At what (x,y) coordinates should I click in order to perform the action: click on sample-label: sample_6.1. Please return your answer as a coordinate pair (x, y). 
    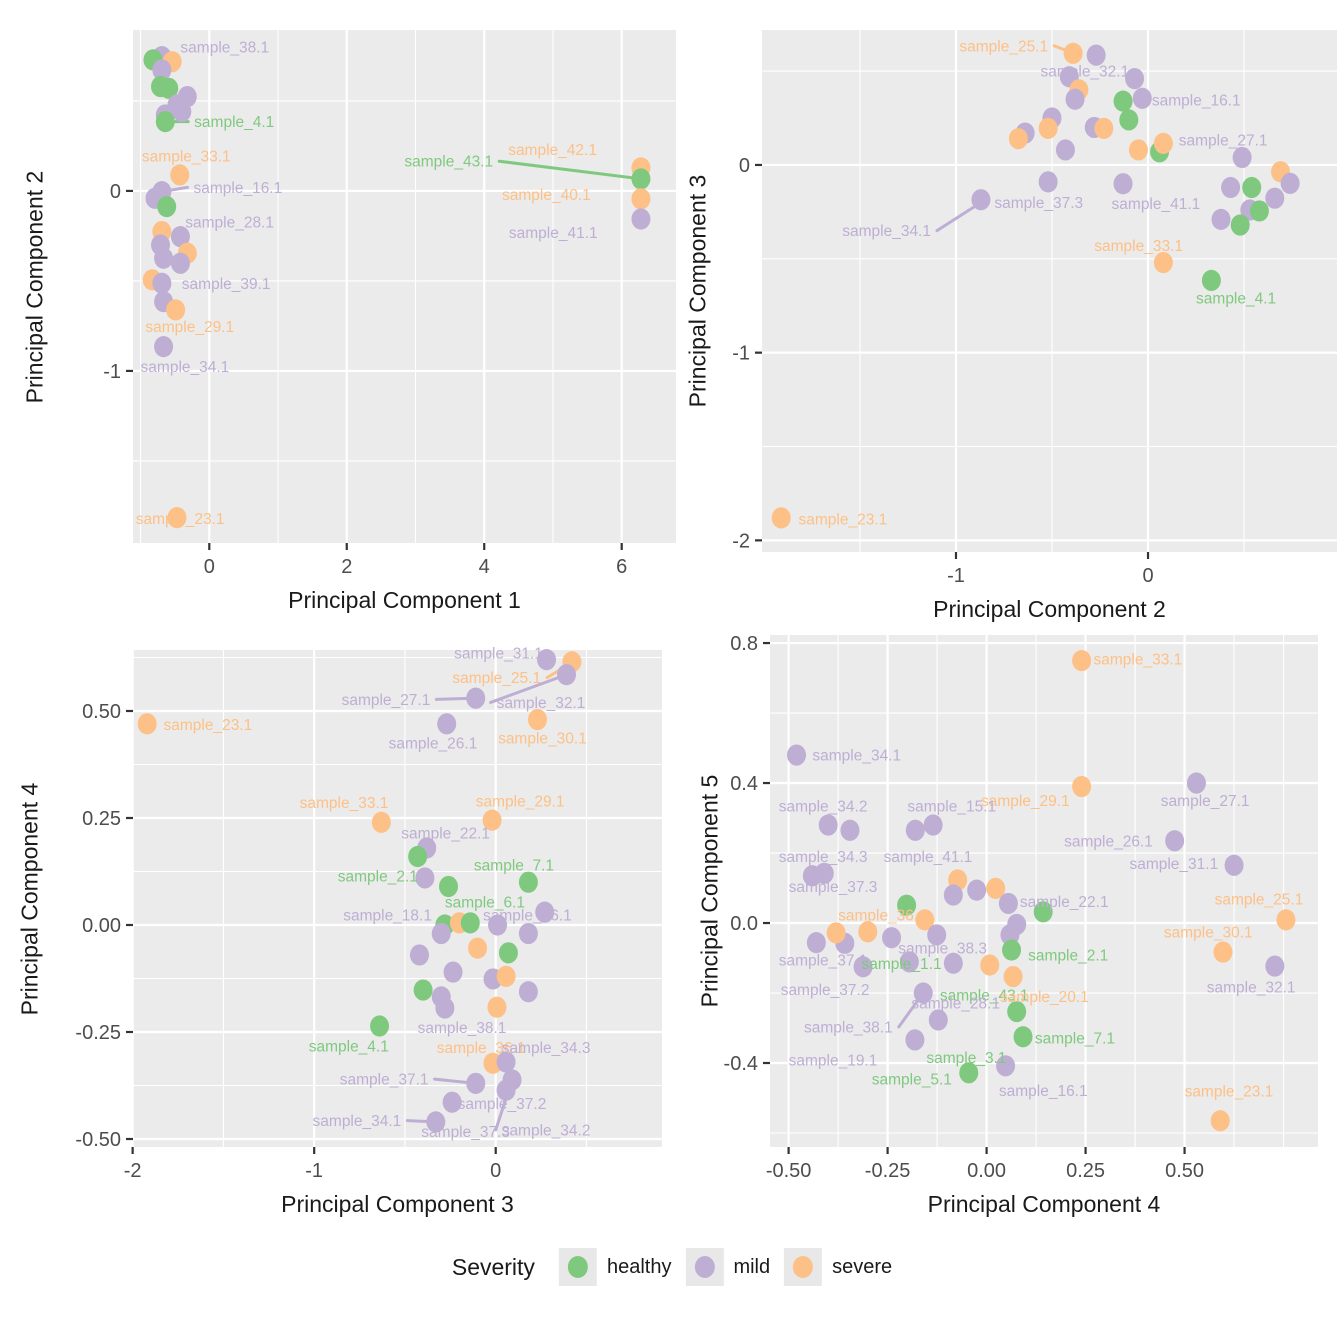
    Looking at the image, I should click on (485, 902).